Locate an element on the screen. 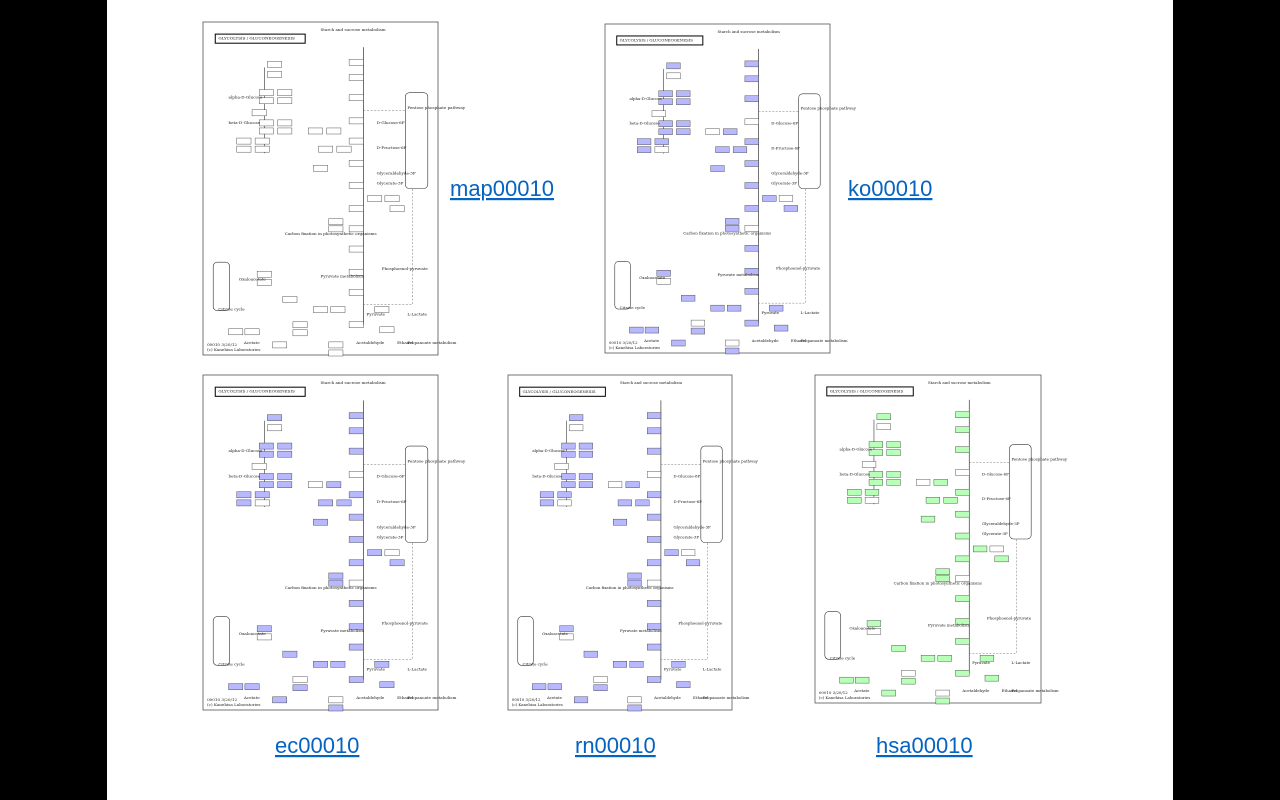 This screenshot has width=1280, height=800. map-link: ko00010 is located at coordinates (890, 188).